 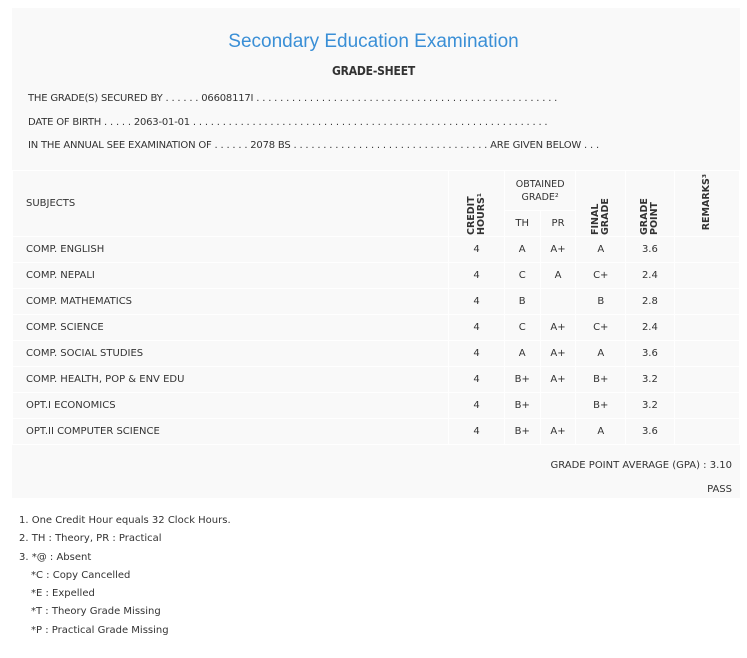 I want to click on gpa-summary: GRADE POINT AVERAGE (GPA) : 3.10, so click(x=641, y=465).